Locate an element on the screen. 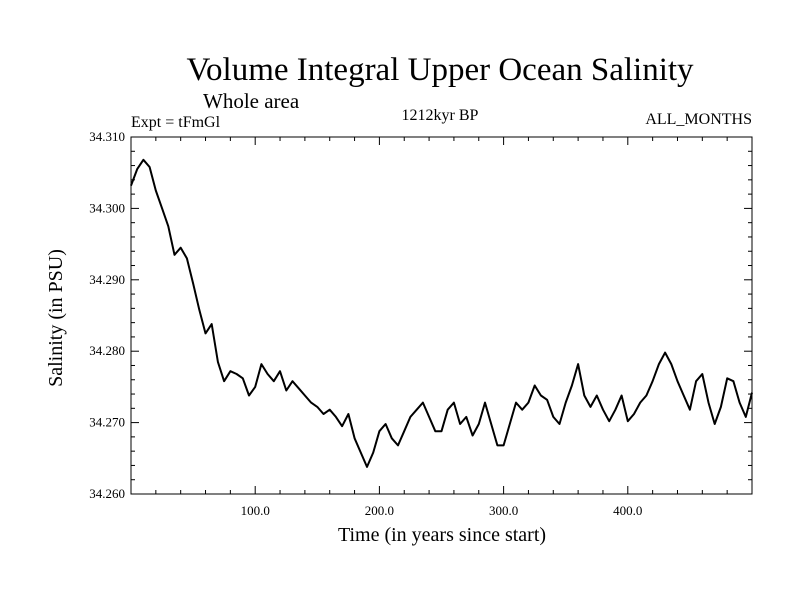 This screenshot has width=800, height=600. y-tick-label: 34.260 is located at coordinates (107, 493).